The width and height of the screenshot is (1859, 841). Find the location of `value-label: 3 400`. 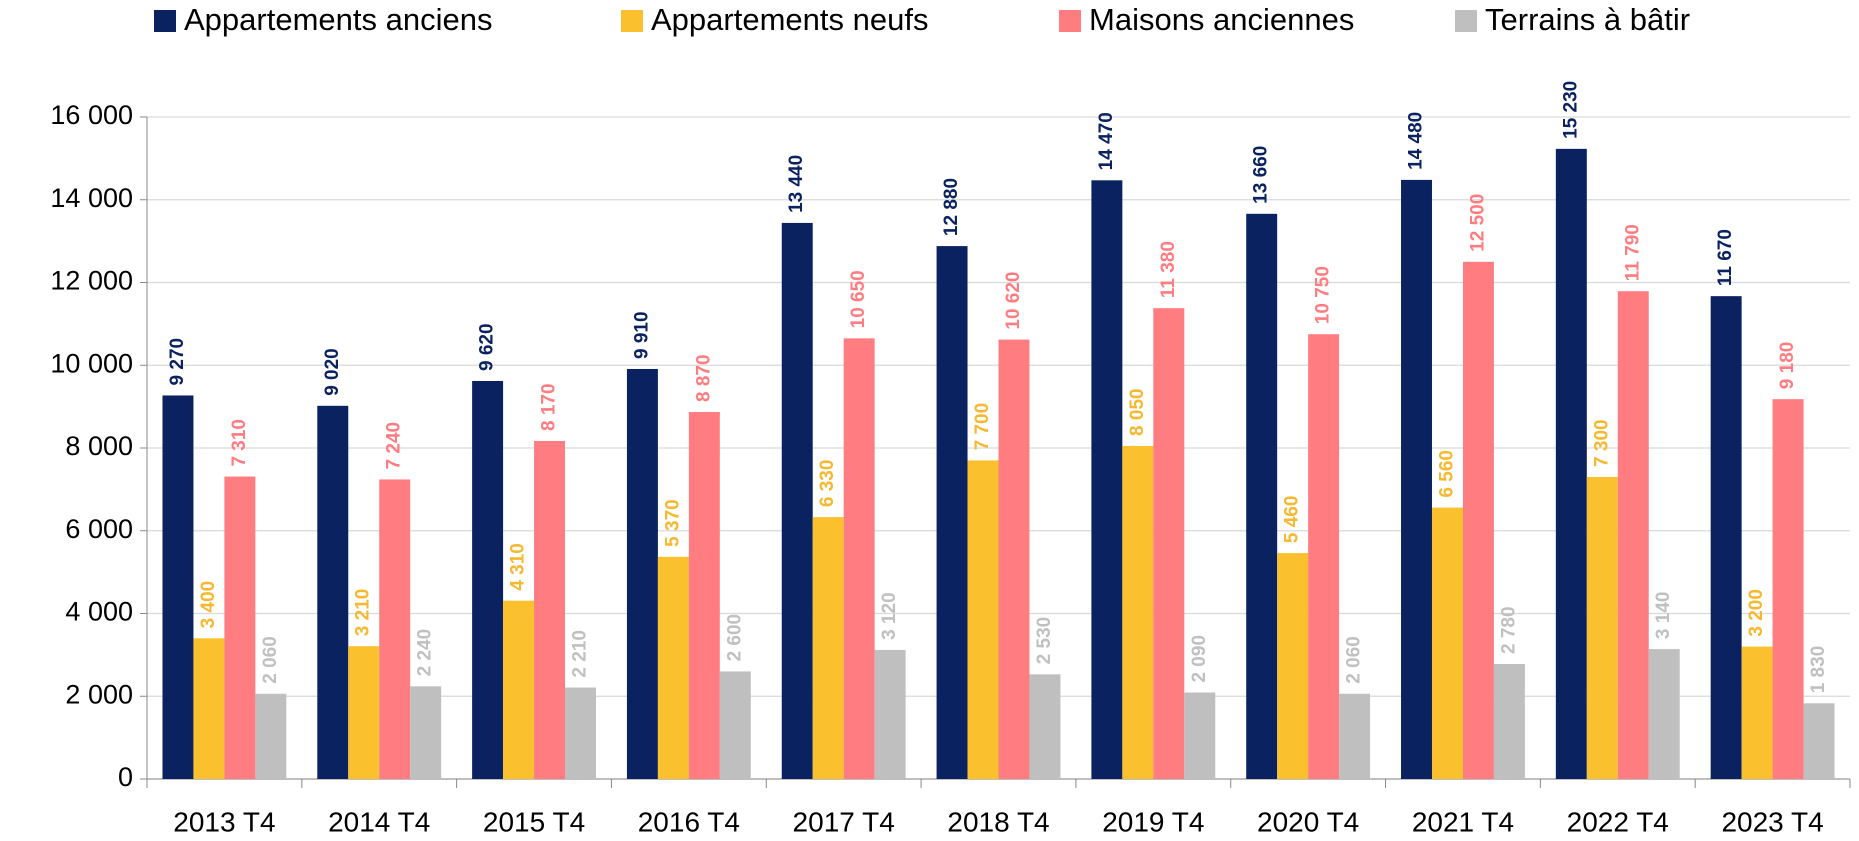

value-label: 3 400 is located at coordinates (208, 605).